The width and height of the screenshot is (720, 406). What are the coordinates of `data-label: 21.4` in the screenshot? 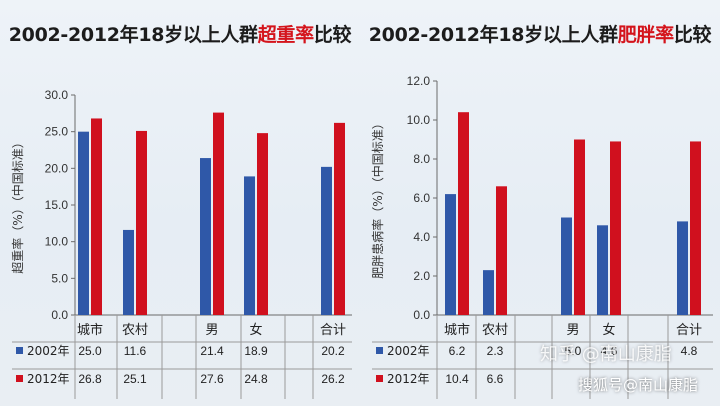 It's located at (212, 351).